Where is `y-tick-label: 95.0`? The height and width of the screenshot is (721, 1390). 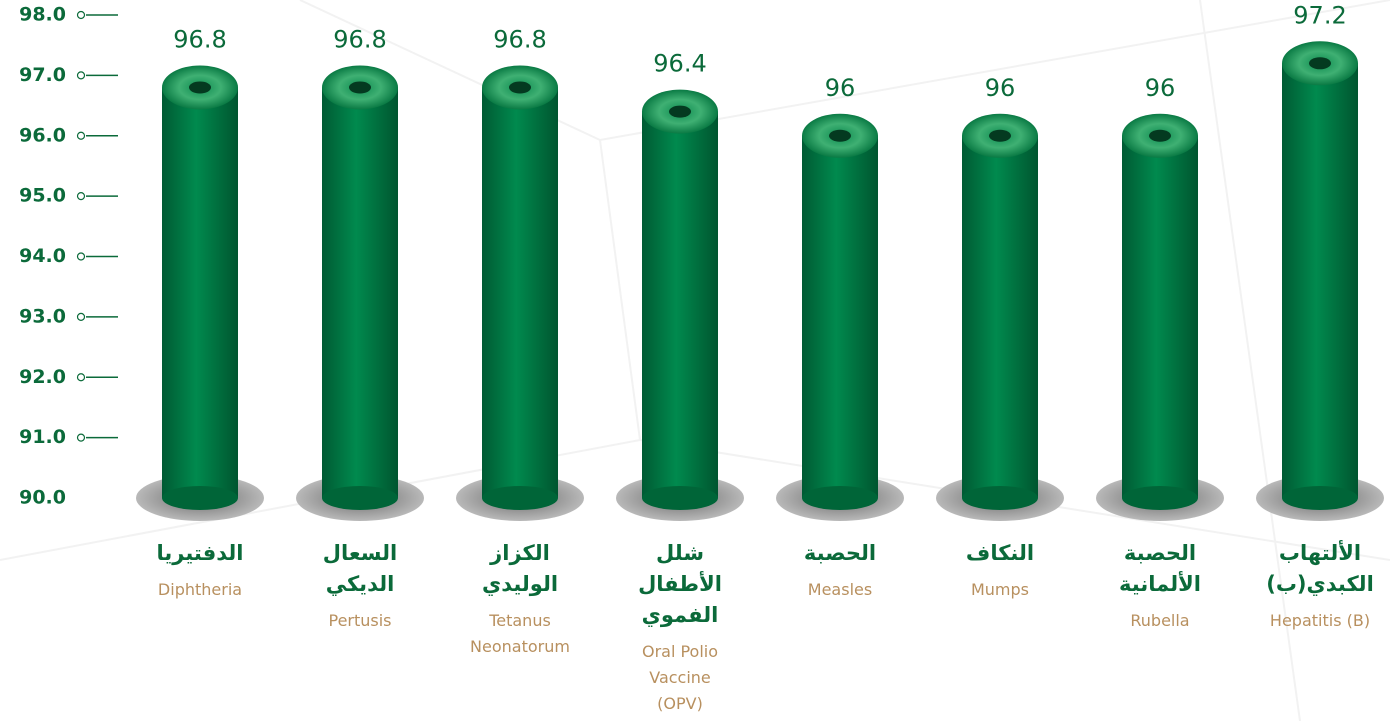 y-tick-label: 95.0 is located at coordinates (42, 196).